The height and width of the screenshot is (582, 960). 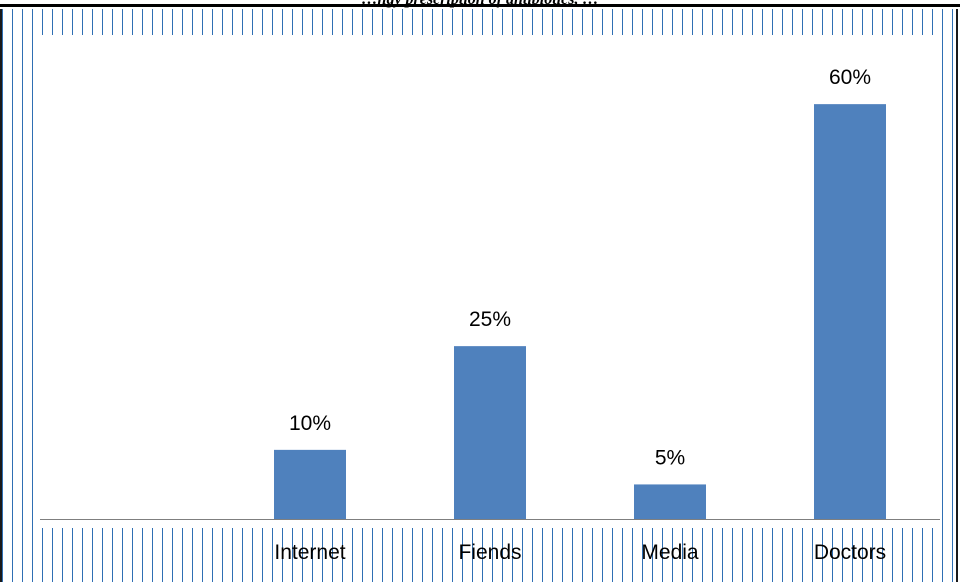 What do you see at coordinates (850, 77) in the screenshot?
I see `data-label-doctors: 60%` at bounding box center [850, 77].